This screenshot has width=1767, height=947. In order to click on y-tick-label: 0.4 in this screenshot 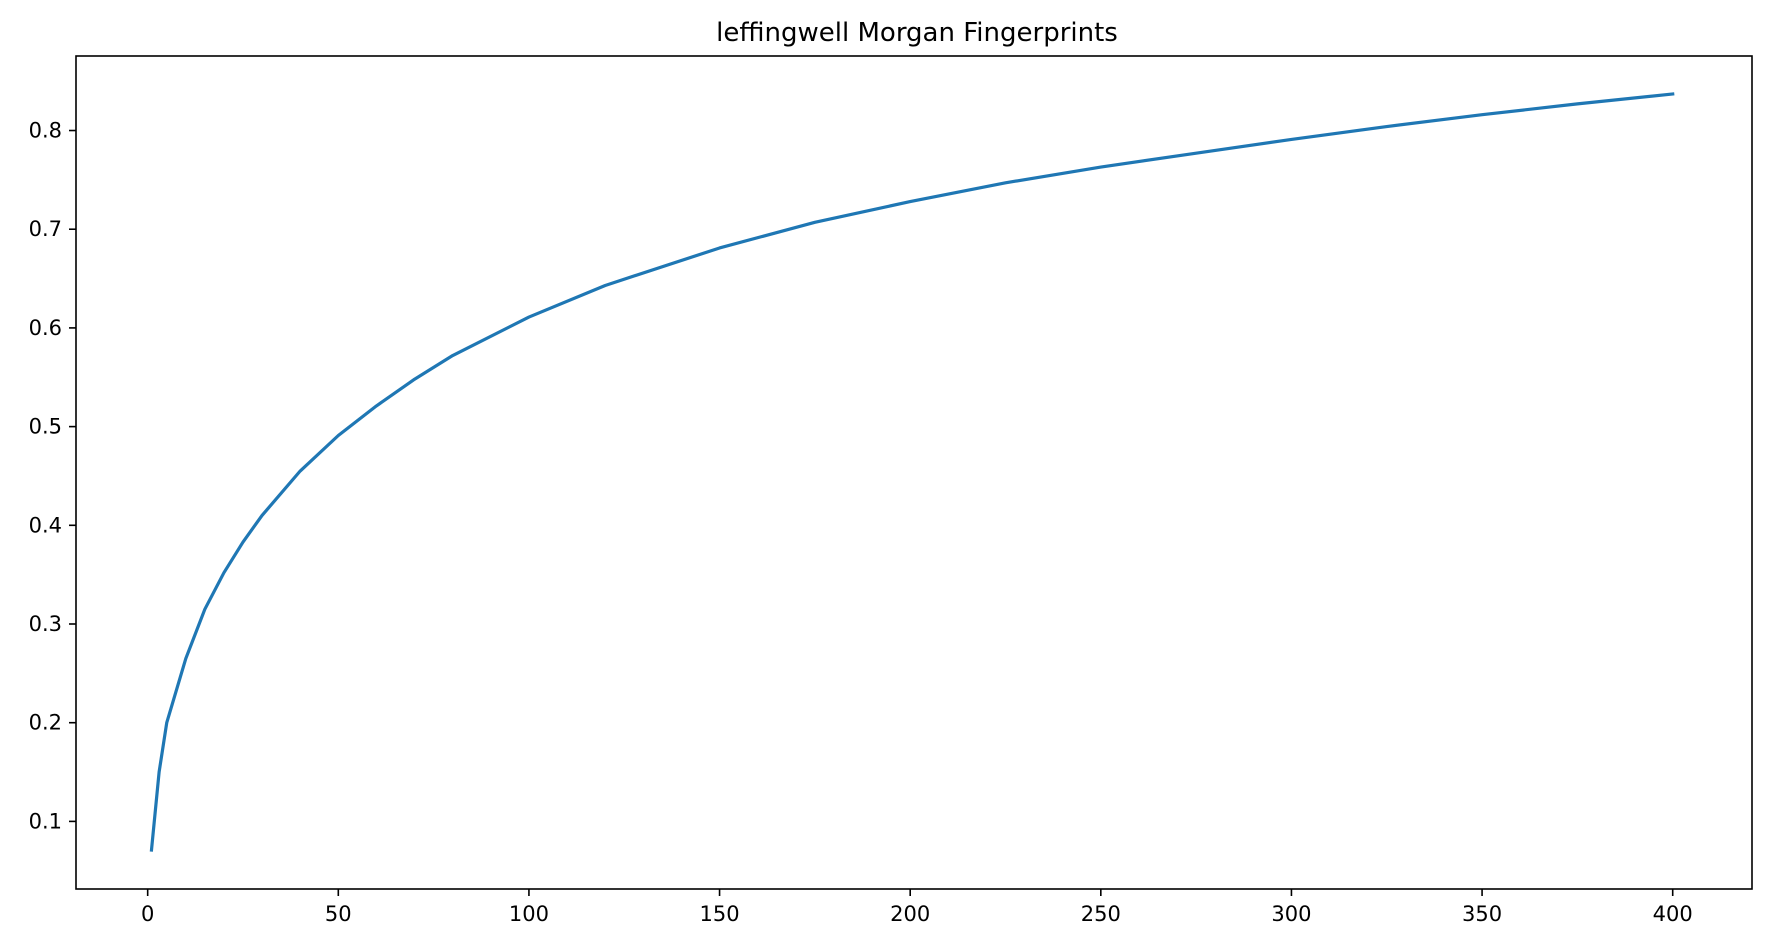, I will do `click(45, 525)`.